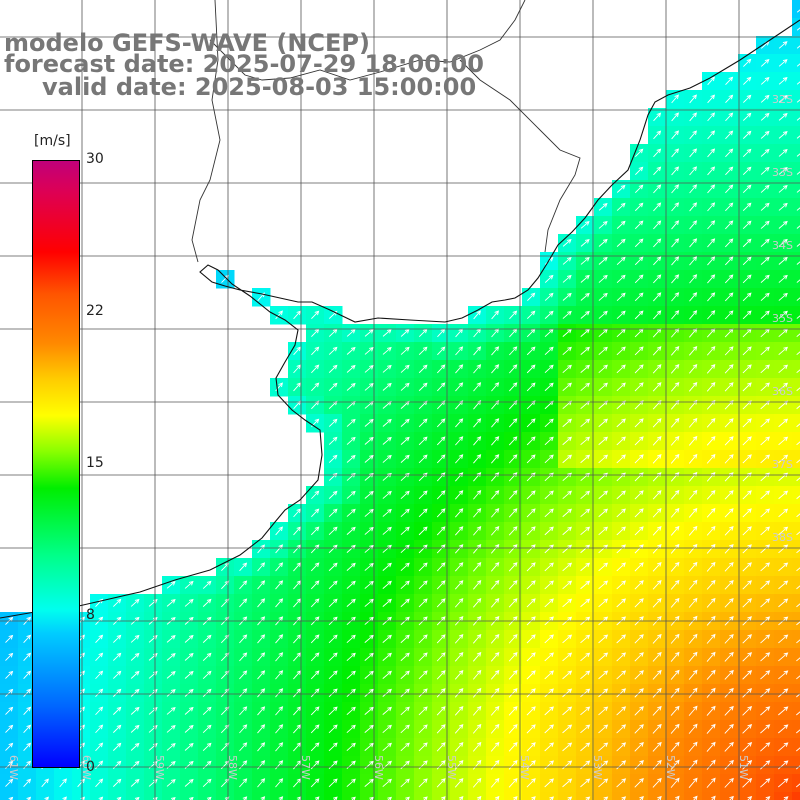  I want to click on colorbar-tick-0: 0, so click(90, 767).